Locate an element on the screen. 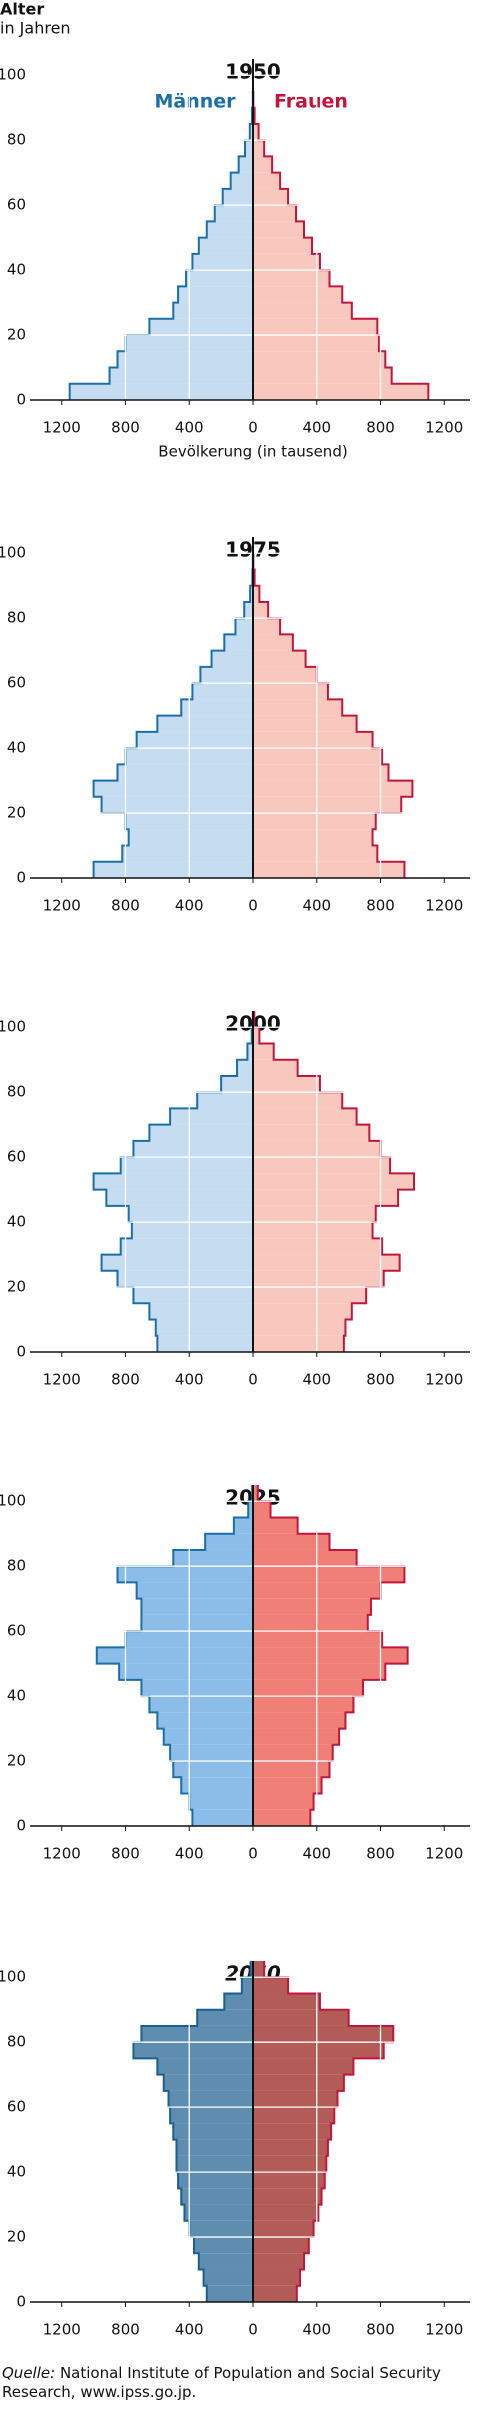  y-tick-label: 80 is located at coordinates (16, 2042).